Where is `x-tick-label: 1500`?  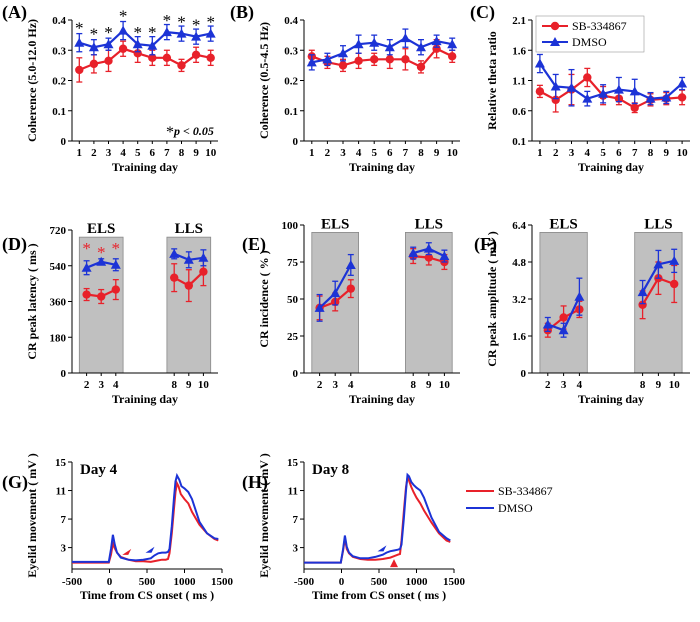
x-tick-label: 1500 is located at coordinates (222, 582).